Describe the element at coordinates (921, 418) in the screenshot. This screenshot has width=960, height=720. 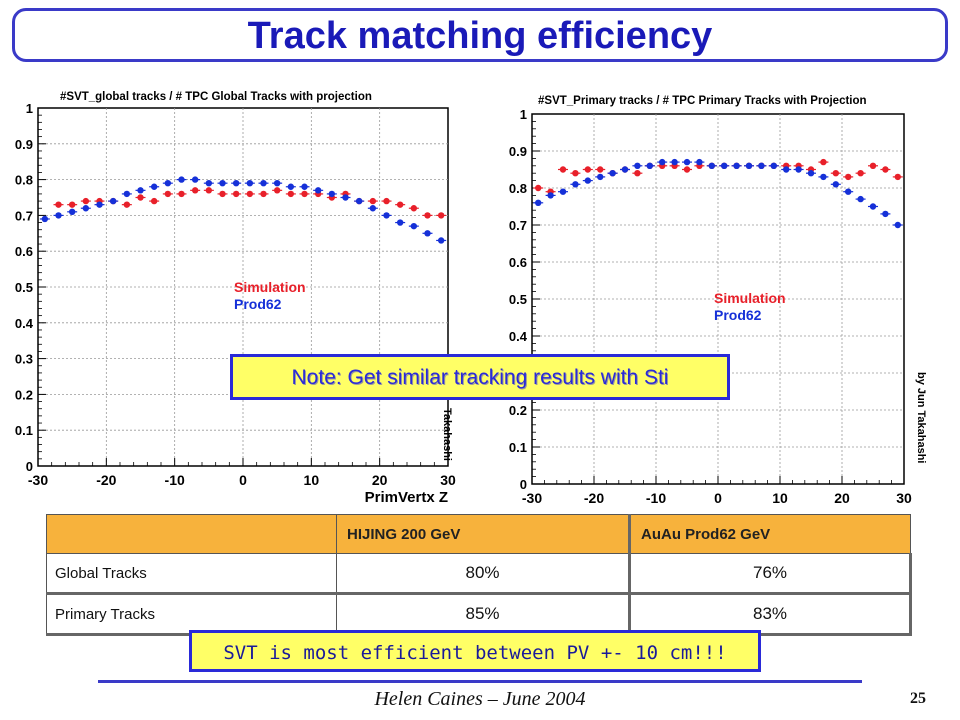
I see `credit-label: by Jun Takahashi` at that location.